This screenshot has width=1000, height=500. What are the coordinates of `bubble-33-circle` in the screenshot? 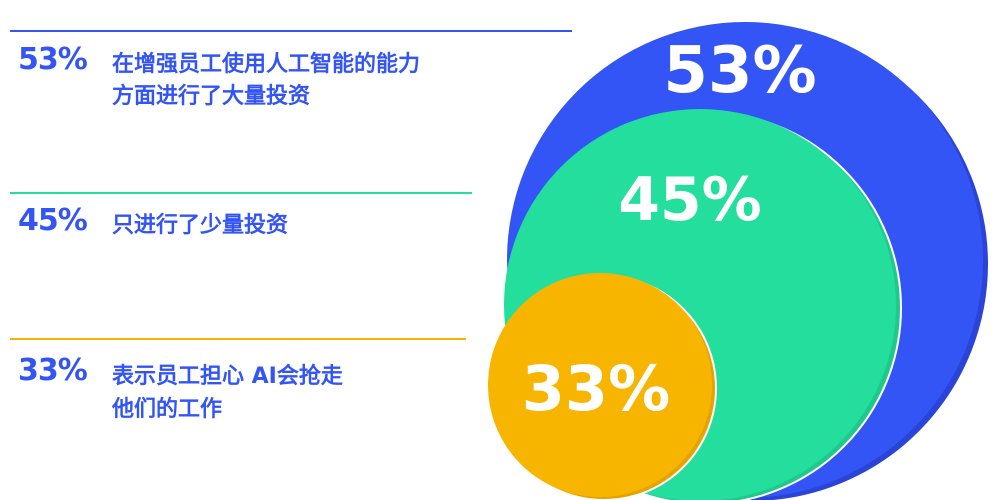 It's located at (600, 385).